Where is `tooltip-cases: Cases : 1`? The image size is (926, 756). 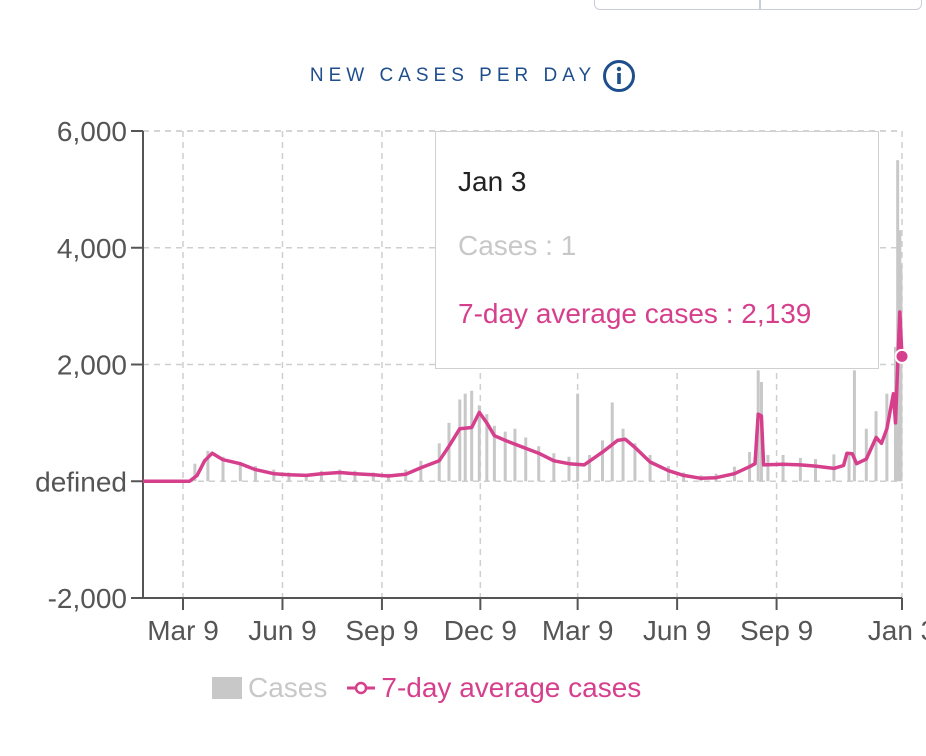
tooltip-cases: Cases : 1 is located at coordinates (517, 245).